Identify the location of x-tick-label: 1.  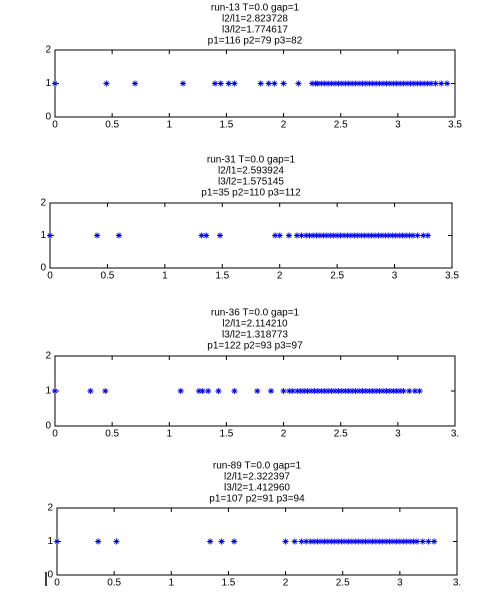
(172, 583).